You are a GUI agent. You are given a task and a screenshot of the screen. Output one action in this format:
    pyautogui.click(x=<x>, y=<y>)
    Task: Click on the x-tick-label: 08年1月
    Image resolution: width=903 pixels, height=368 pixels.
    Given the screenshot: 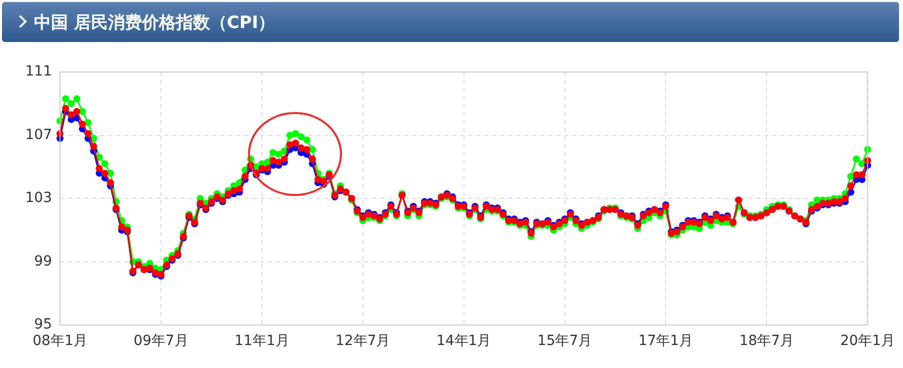 What is the action you would take?
    pyautogui.click(x=60, y=341)
    